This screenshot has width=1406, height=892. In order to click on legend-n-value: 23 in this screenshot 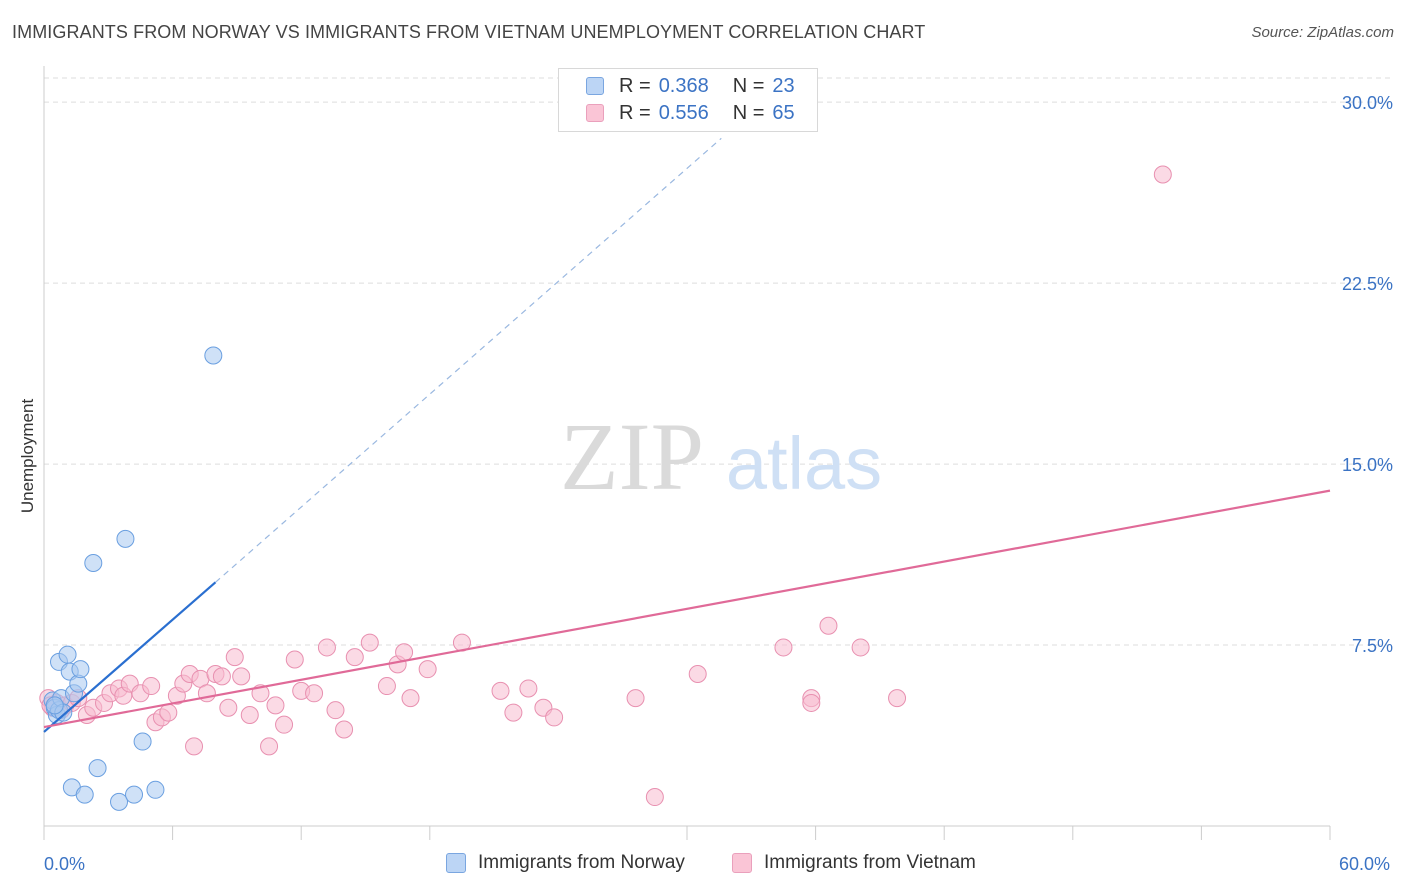, I will do `click(783, 85)`.